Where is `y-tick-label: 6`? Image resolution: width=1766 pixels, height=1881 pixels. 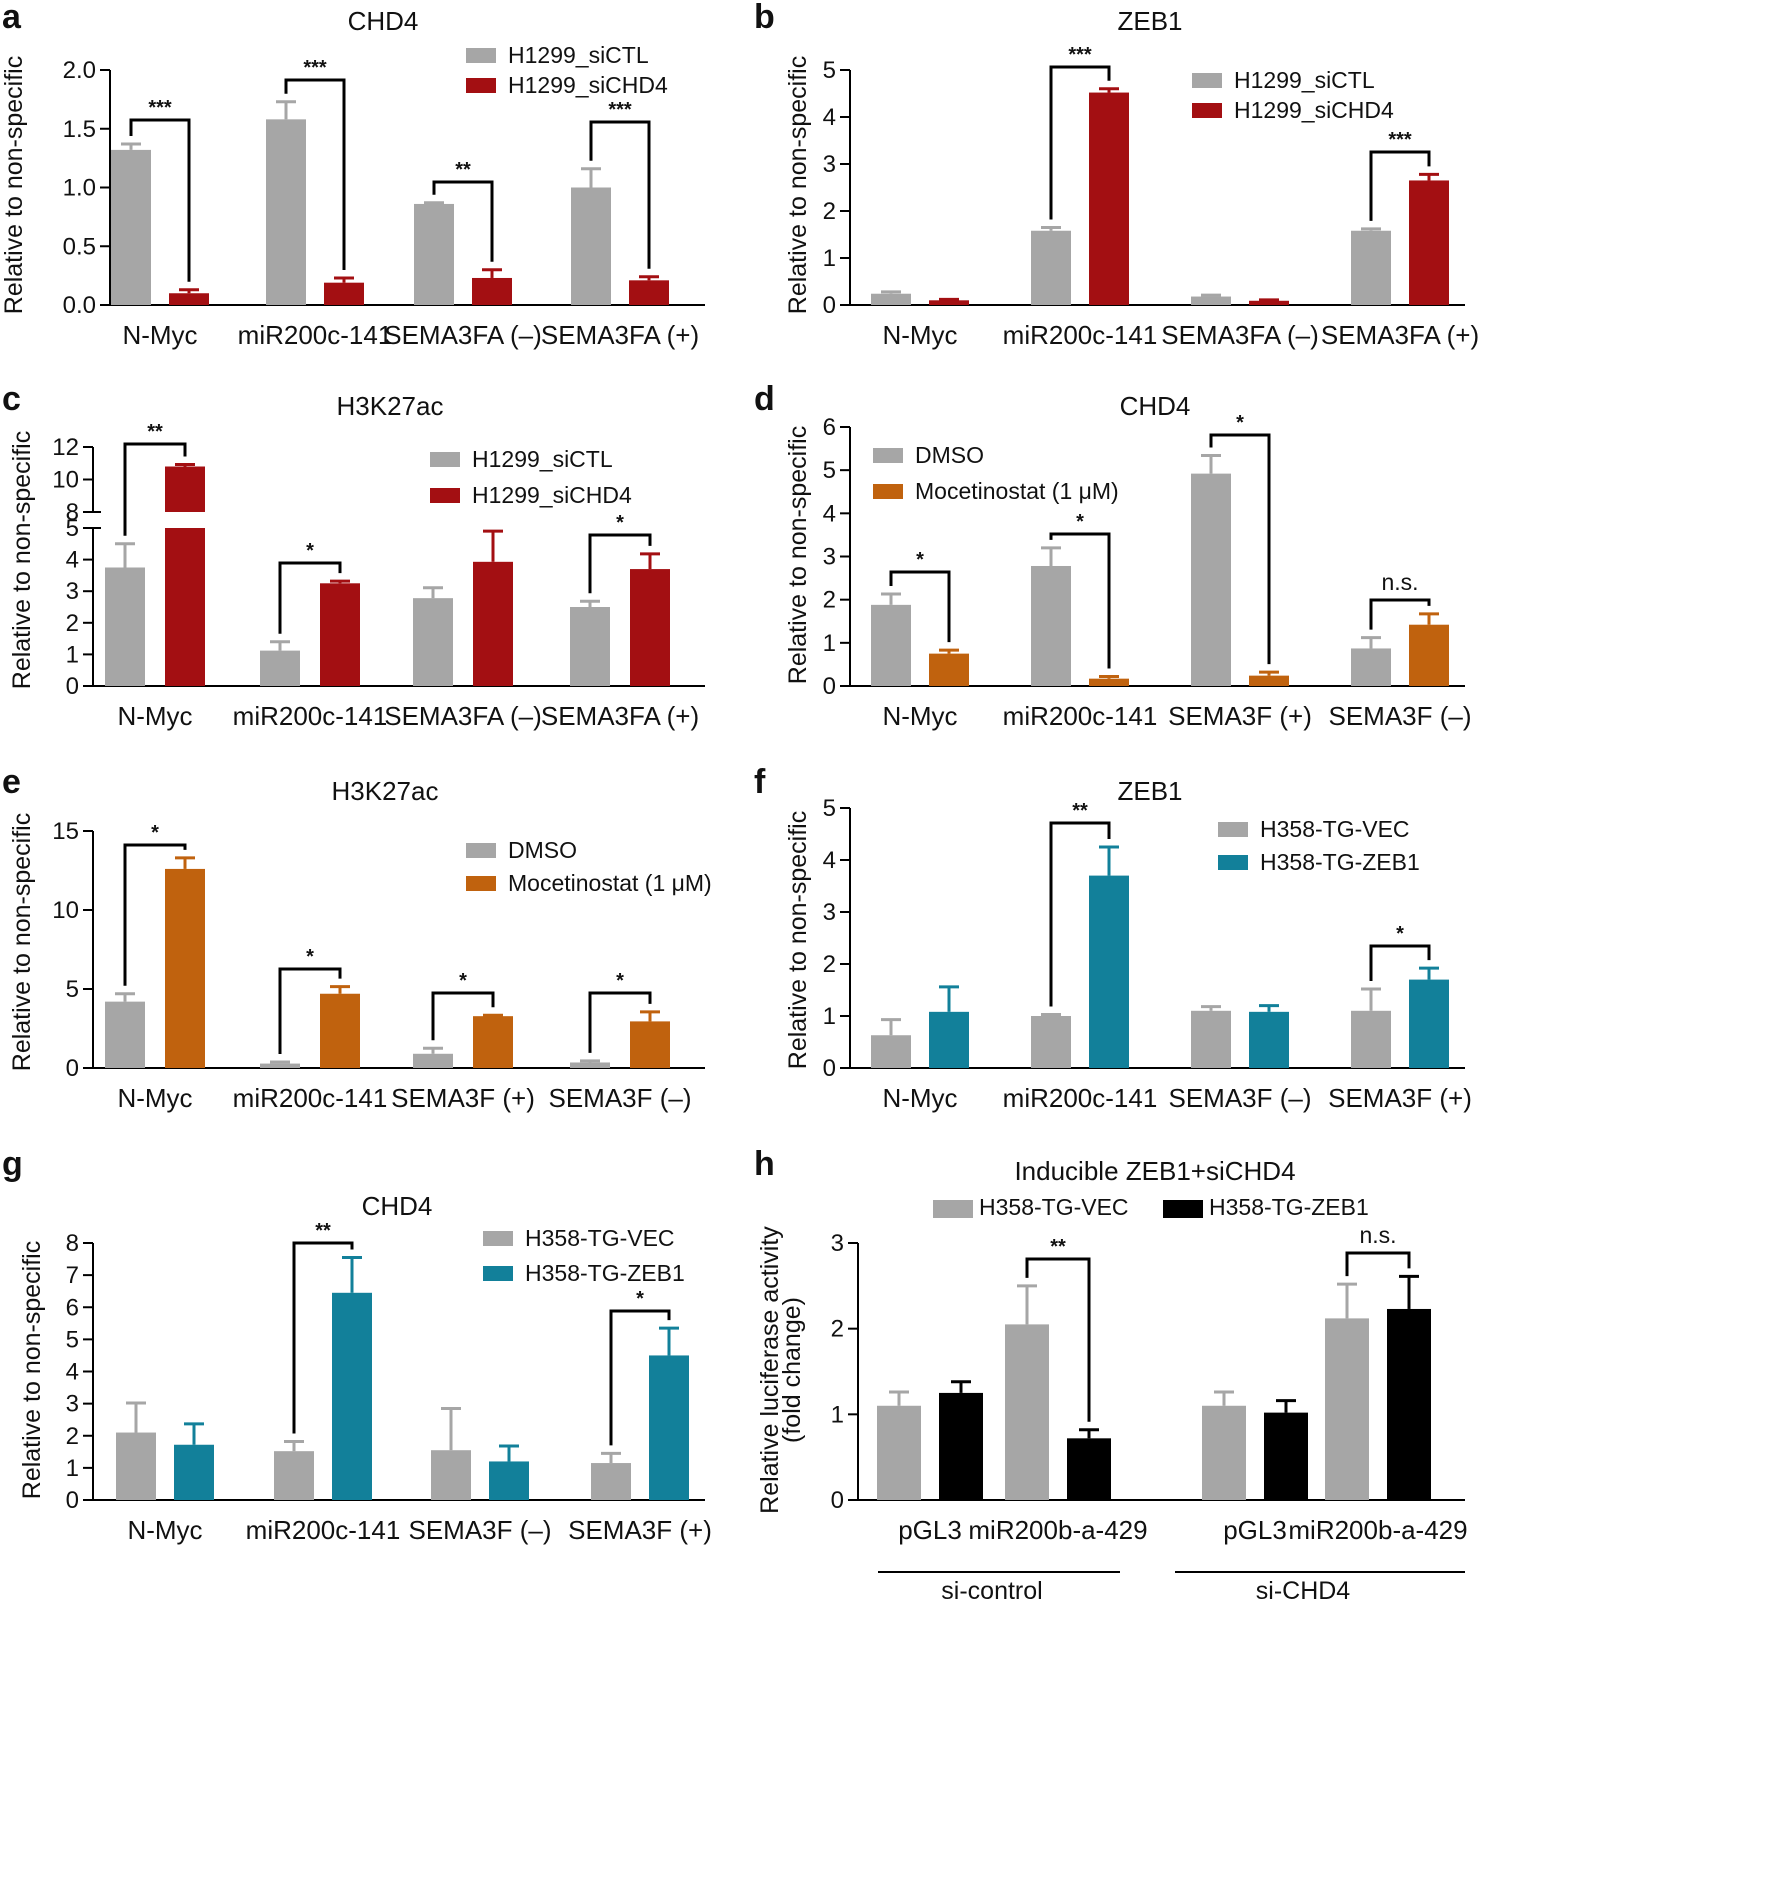
y-tick-label: 6 is located at coordinates (829, 427).